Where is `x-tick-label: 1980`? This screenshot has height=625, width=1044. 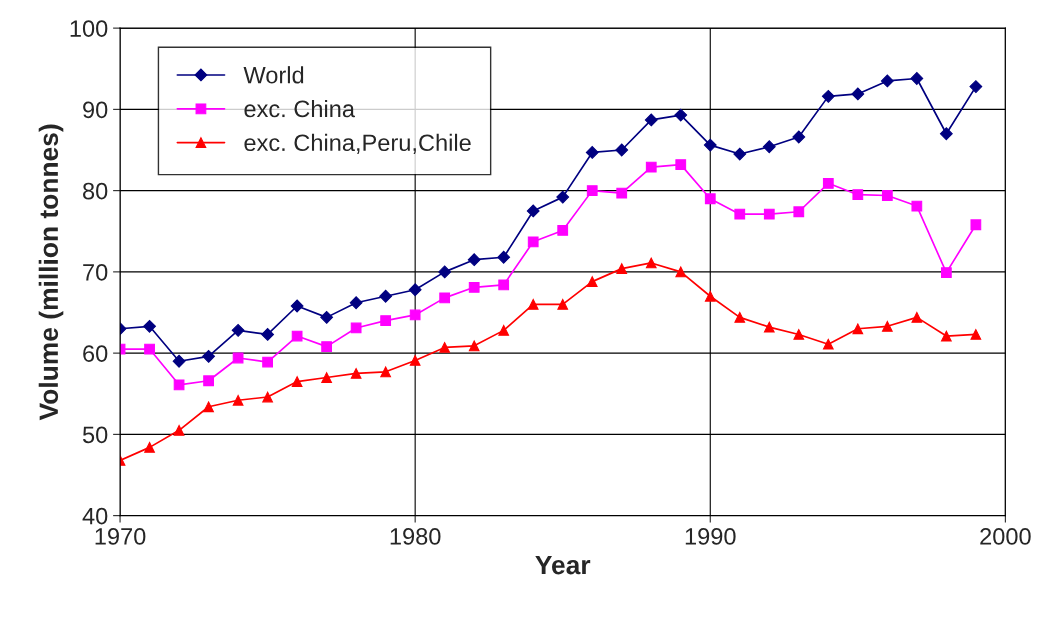 x-tick-label: 1980 is located at coordinates (415, 536).